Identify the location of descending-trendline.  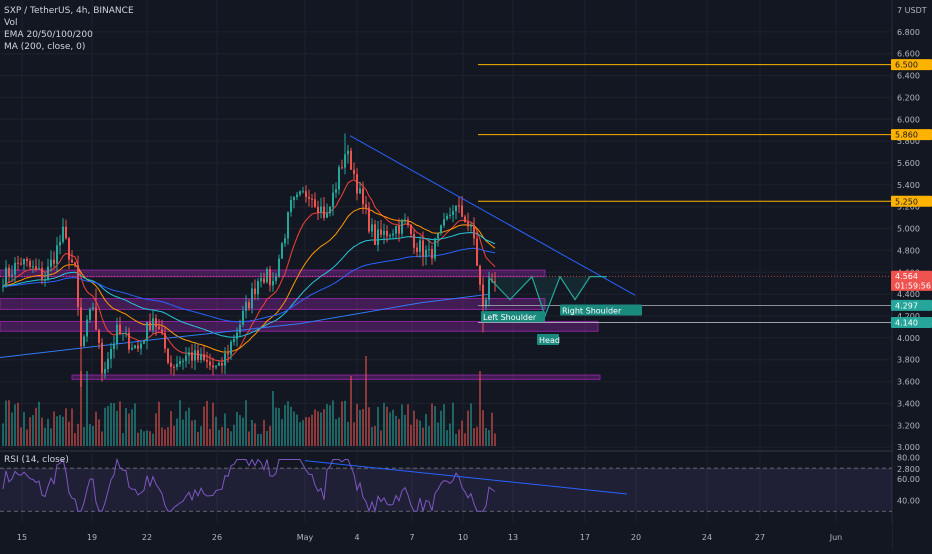
(492, 215).